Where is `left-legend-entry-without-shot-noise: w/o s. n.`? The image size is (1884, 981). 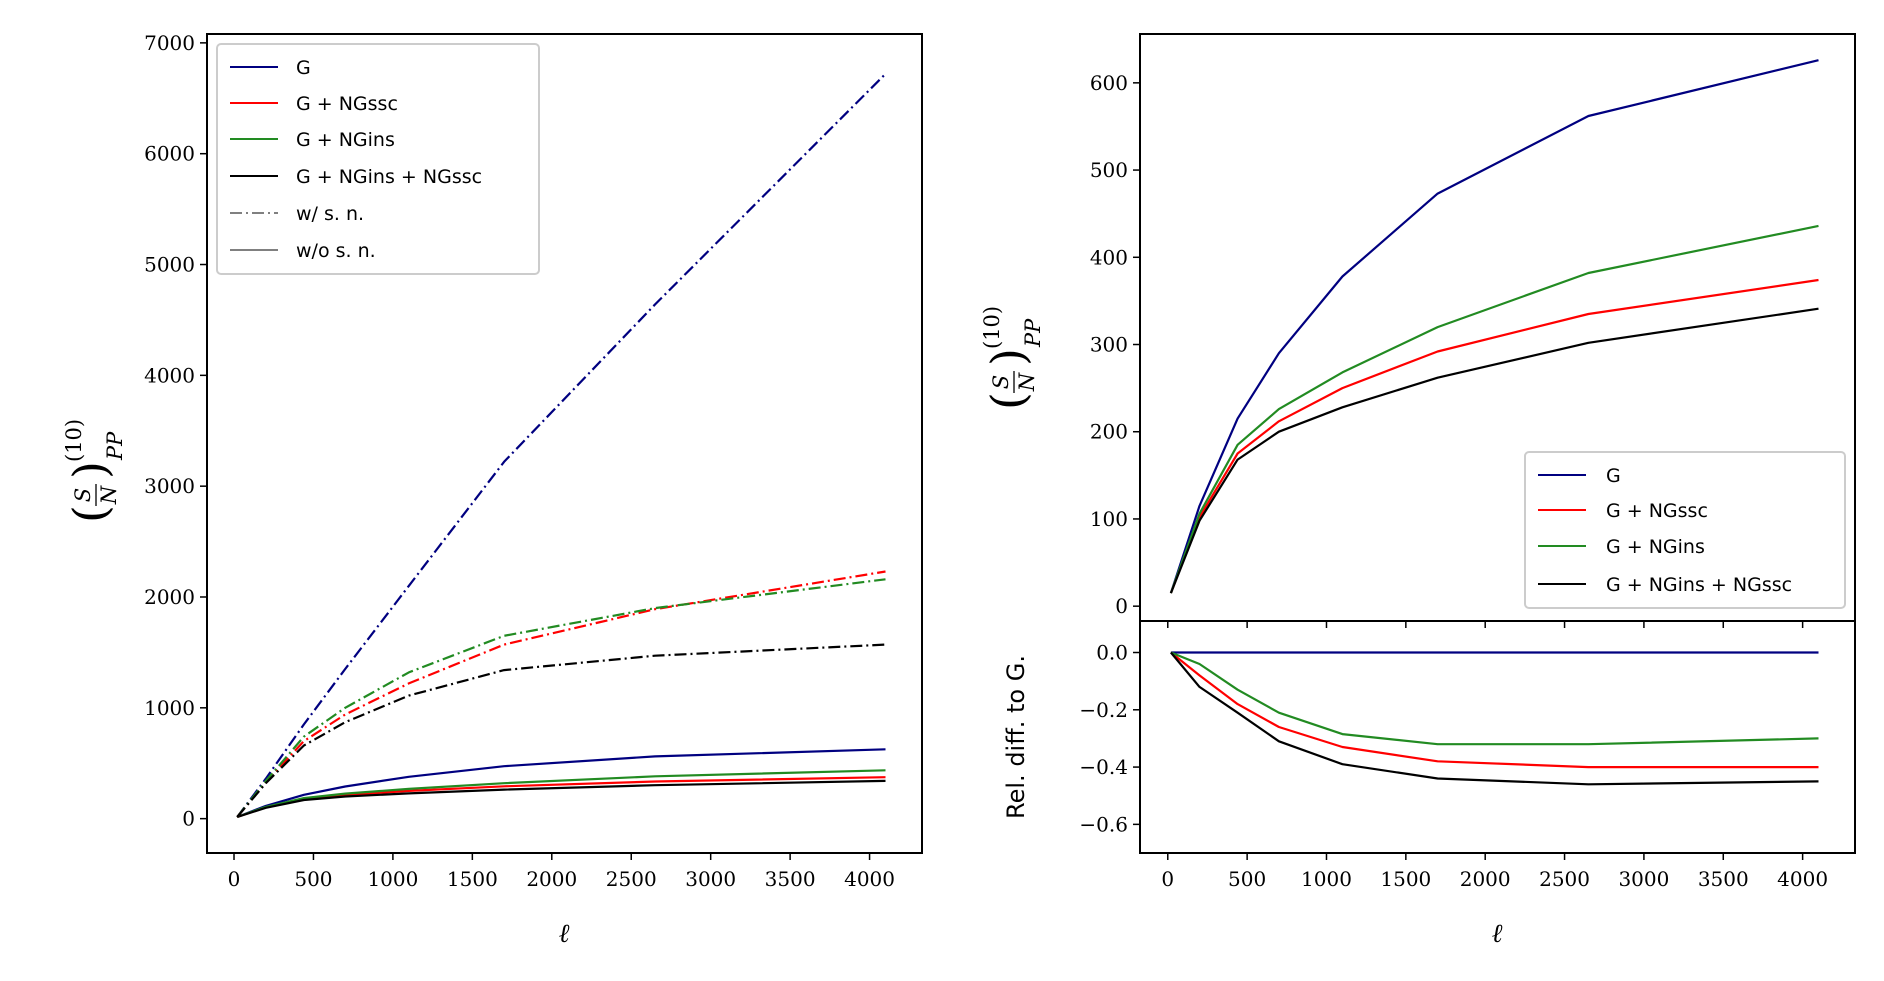 left-legend-entry-without-shot-noise: w/o s. n. is located at coordinates (303, 251).